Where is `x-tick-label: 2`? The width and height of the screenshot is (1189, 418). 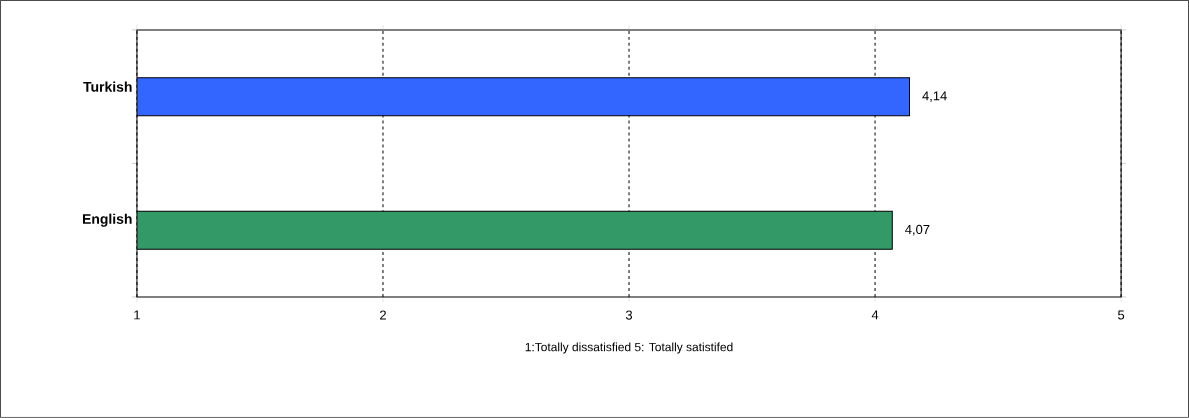
x-tick-label: 2 is located at coordinates (383, 315).